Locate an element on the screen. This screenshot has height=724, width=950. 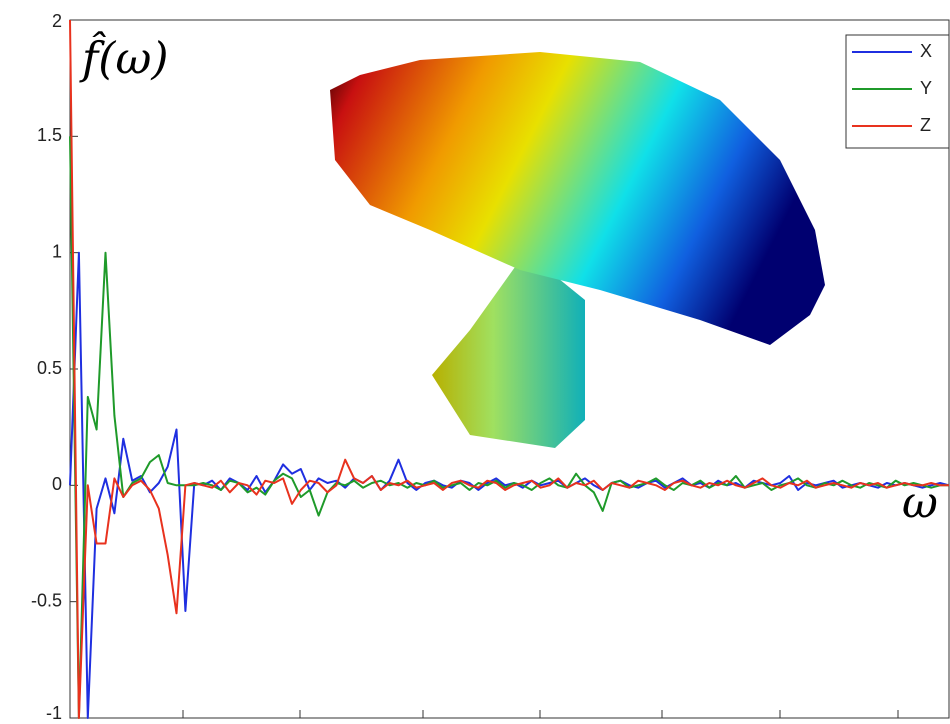
y-tick-label: -0.5 is located at coordinates (46, 600).